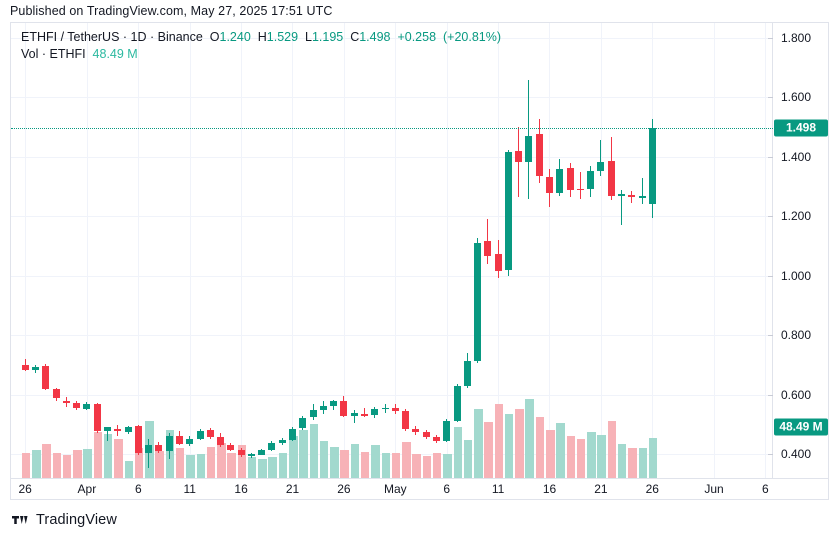  I want to click on legend-close-key: C, so click(355, 37).